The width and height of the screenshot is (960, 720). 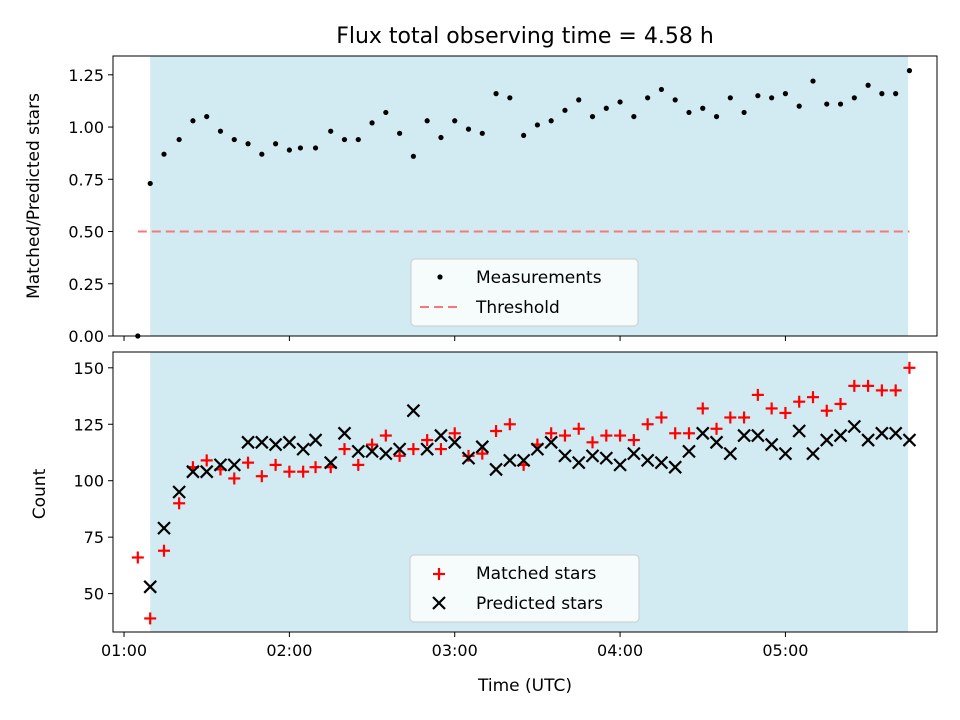 What do you see at coordinates (439, 574) in the screenshot?
I see `matched-stars-legend-marker` at bounding box center [439, 574].